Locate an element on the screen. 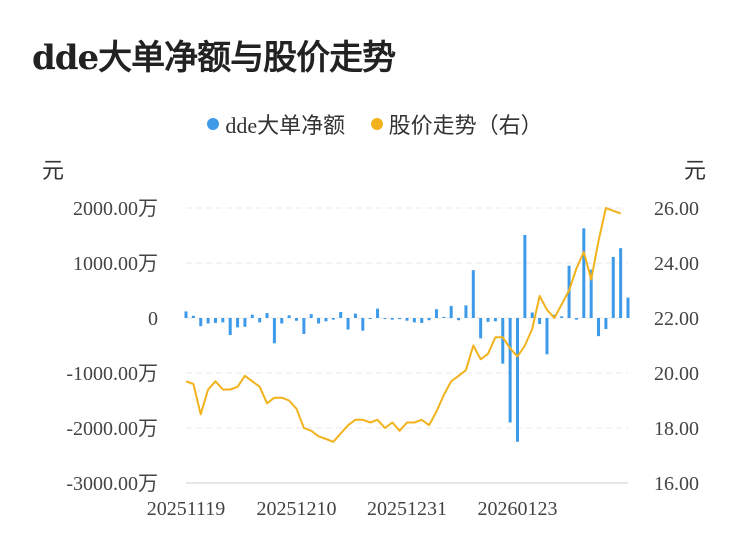 The image size is (750, 558). left-tick-label: -3000.00万 is located at coordinates (112, 484).